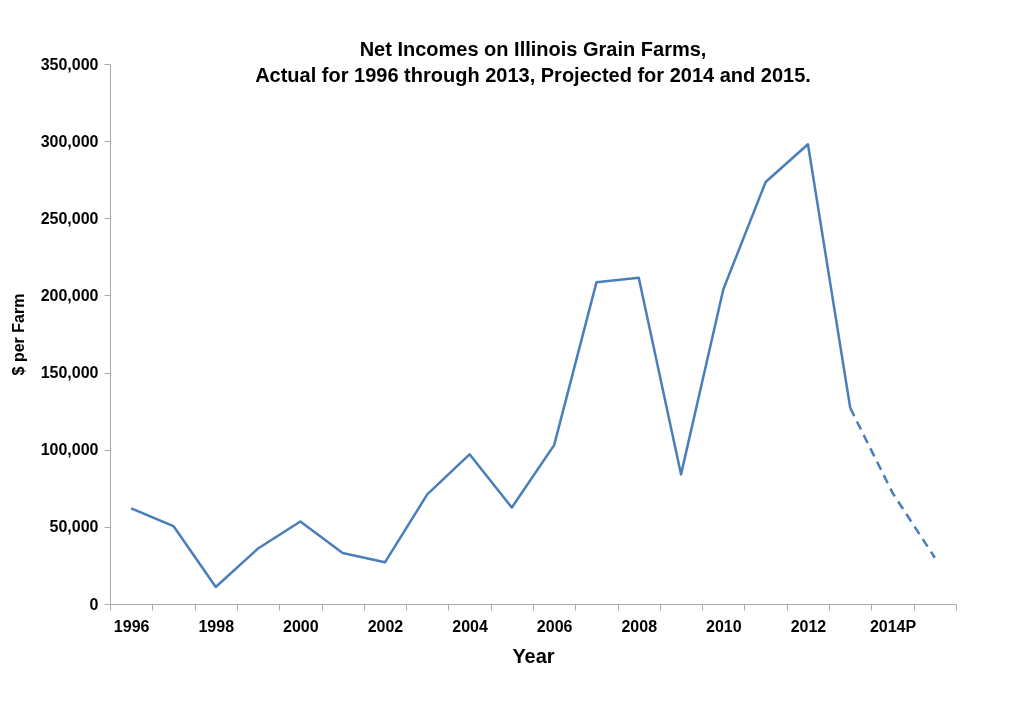  Describe the element at coordinates (470, 626) in the screenshot. I see `x-tick-label: 2004` at that location.